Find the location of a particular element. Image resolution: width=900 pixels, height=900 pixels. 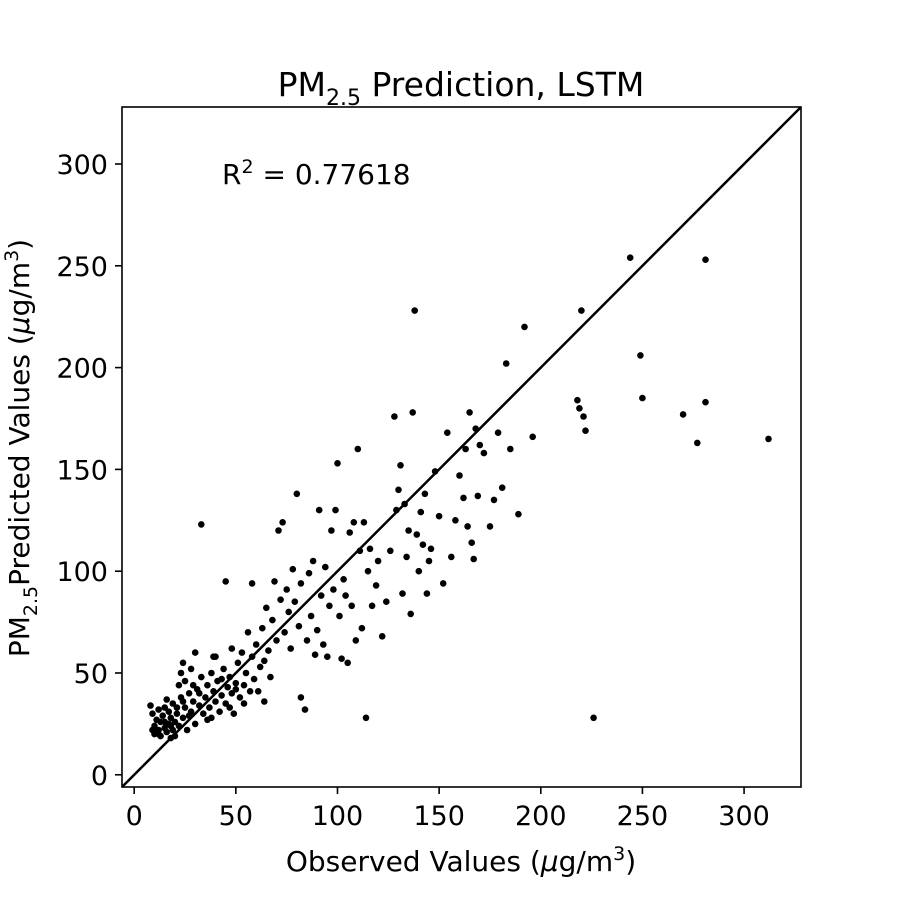

x-axis-label-unit: g/m is located at coordinates (586, 861).